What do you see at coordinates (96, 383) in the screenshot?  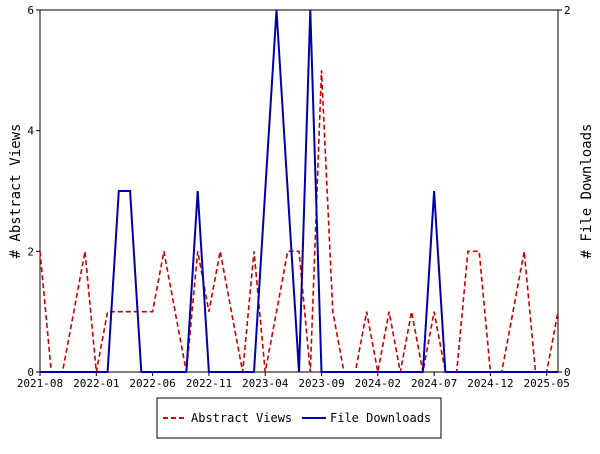 I see `x-tick-label: 2022-01` at bounding box center [96, 383].